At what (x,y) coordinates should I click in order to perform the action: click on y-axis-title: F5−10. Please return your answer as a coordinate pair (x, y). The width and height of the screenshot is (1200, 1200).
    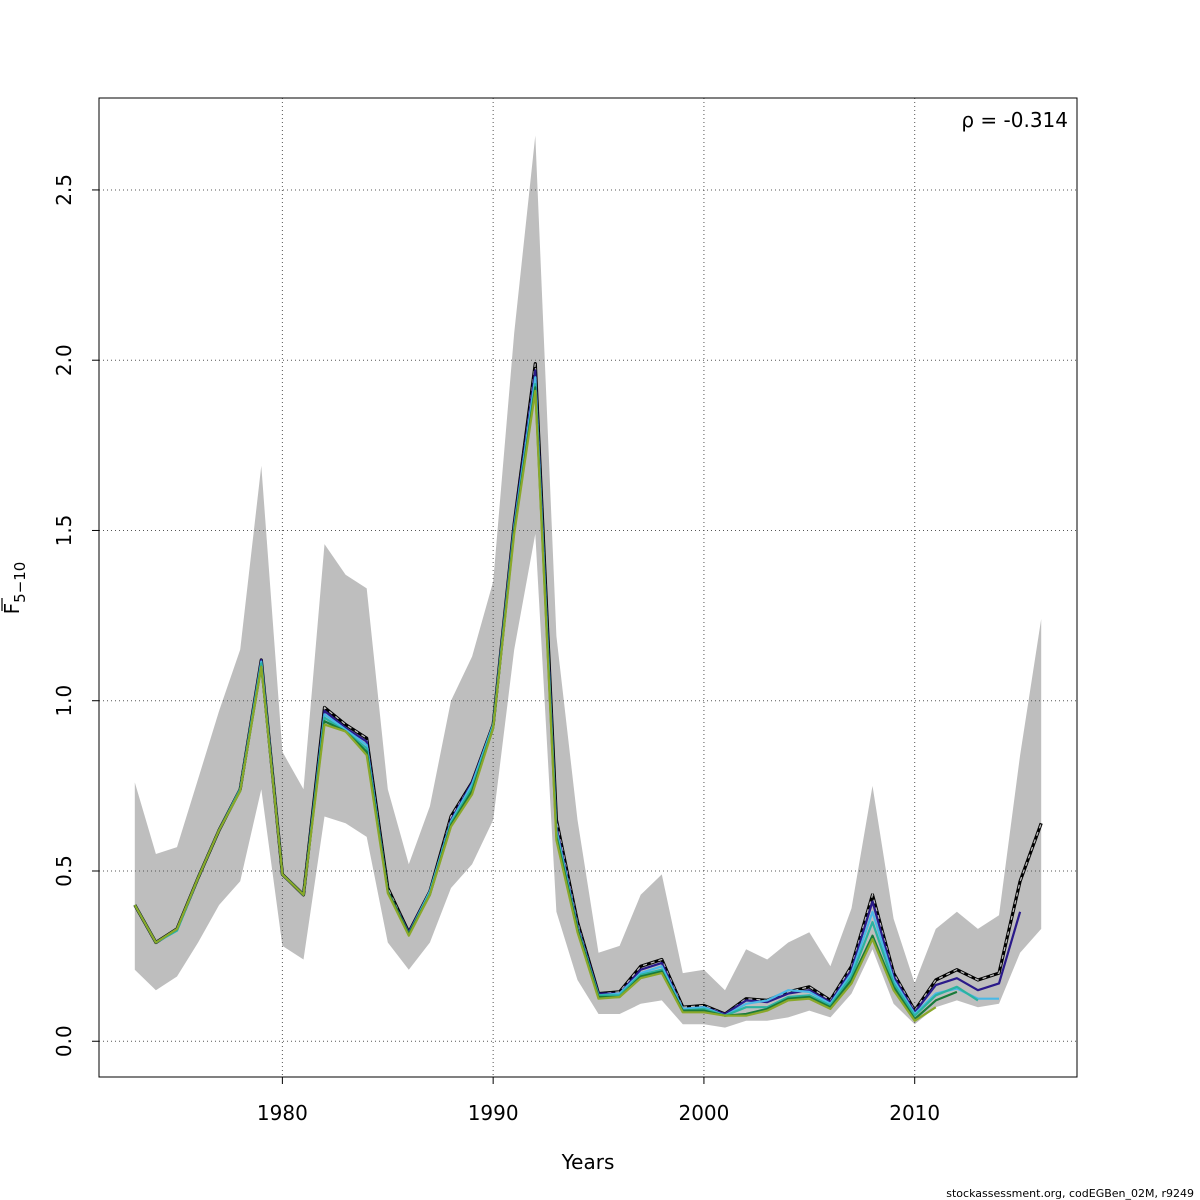
    Looking at the image, I should click on (14, 588).